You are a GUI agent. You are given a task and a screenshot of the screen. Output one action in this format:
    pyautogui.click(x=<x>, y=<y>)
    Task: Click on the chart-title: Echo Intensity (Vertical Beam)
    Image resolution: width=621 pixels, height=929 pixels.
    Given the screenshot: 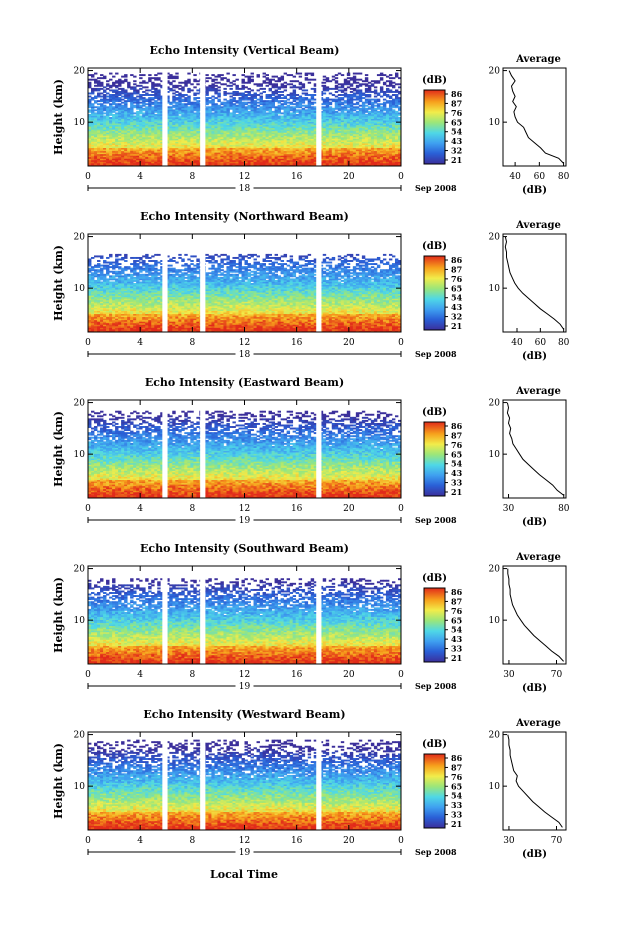 What is the action you would take?
    pyautogui.click(x=244, y=50)
    